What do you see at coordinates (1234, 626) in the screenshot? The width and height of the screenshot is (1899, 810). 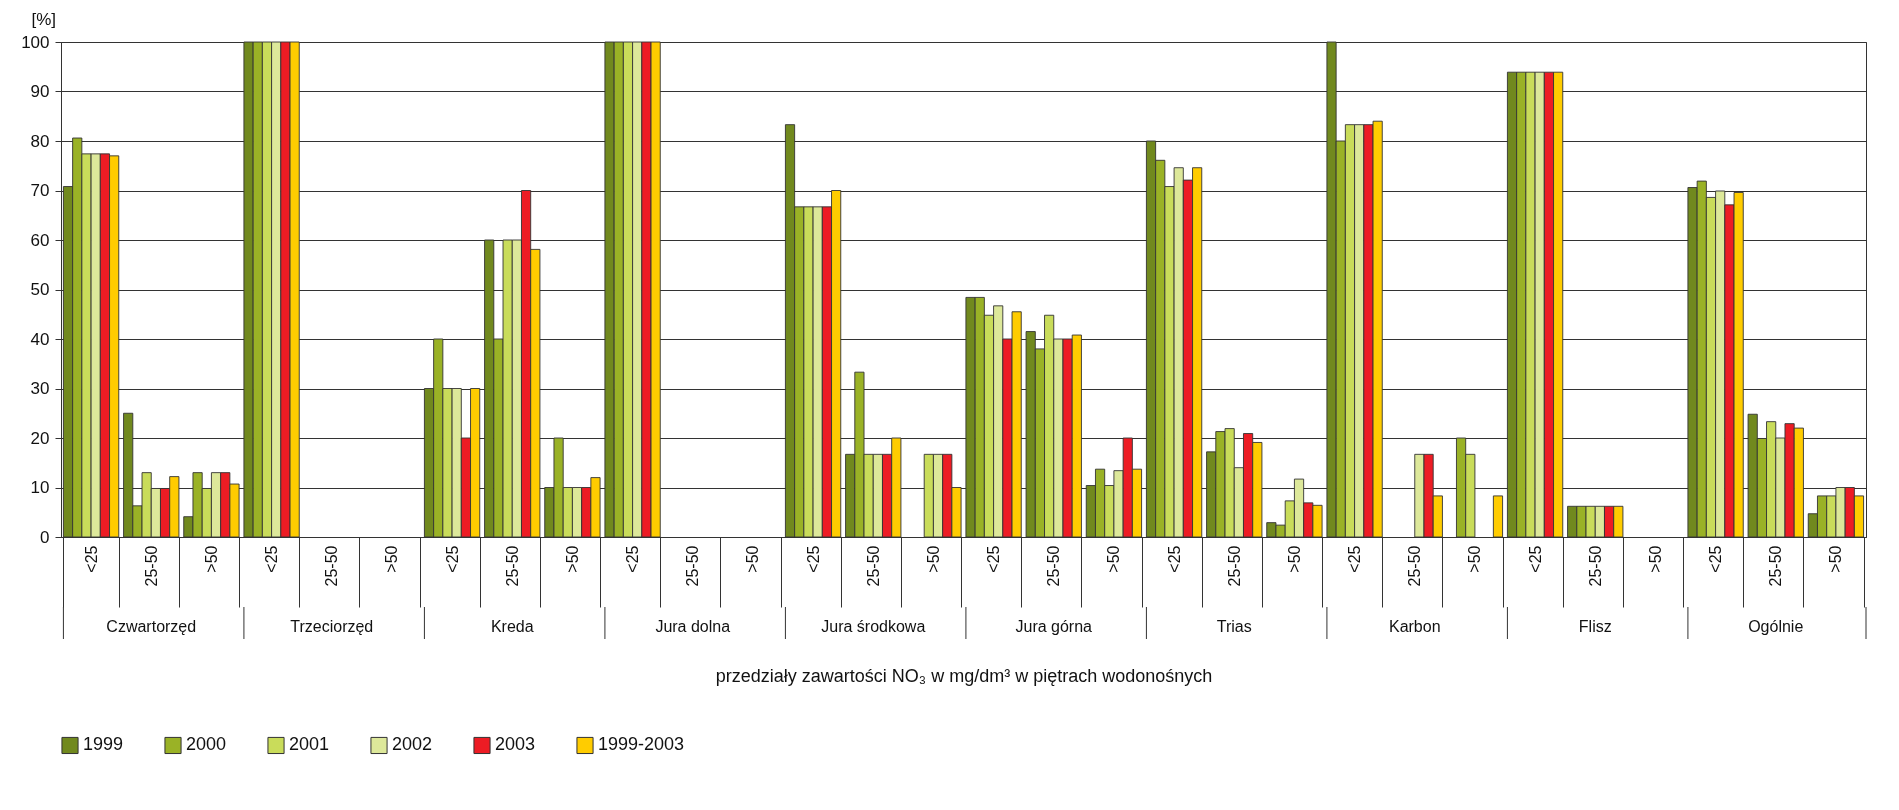 I see `text: Trias` at bounding box center [1234, 626].